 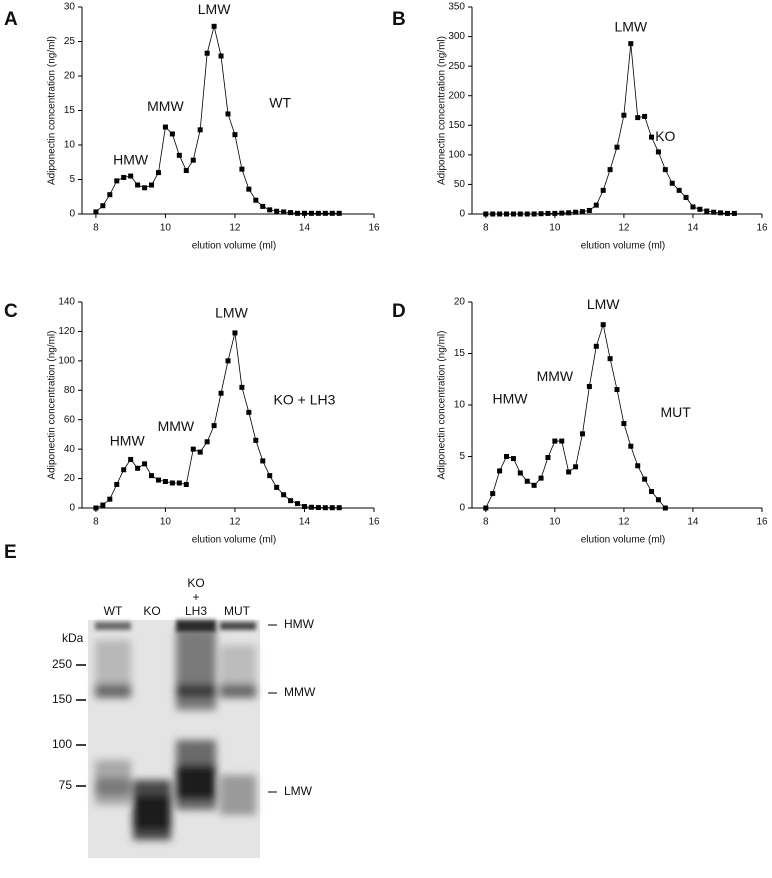 What do you see at coordinates (72, 179) in the screenshot?
I see `y-tick-label: 5` at bounding box center [72, 179].